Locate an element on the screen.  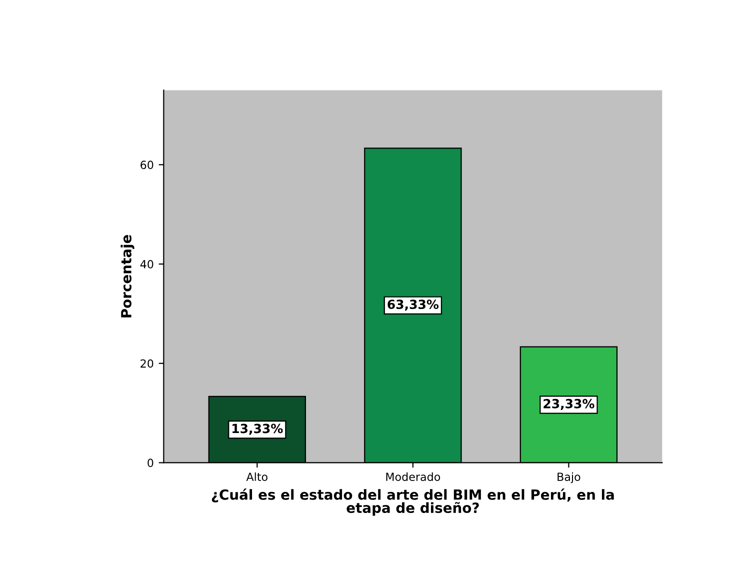
x-tick-label: Moderado is located at coordinates (413, 477).